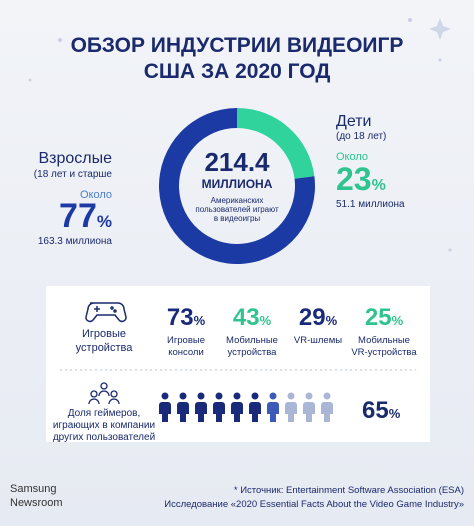 The image size is (474, 526). What do you see at coordinates (353, 121) in the screenshot?
I see `segment-name: Дети` at bounding box center [353, 121].